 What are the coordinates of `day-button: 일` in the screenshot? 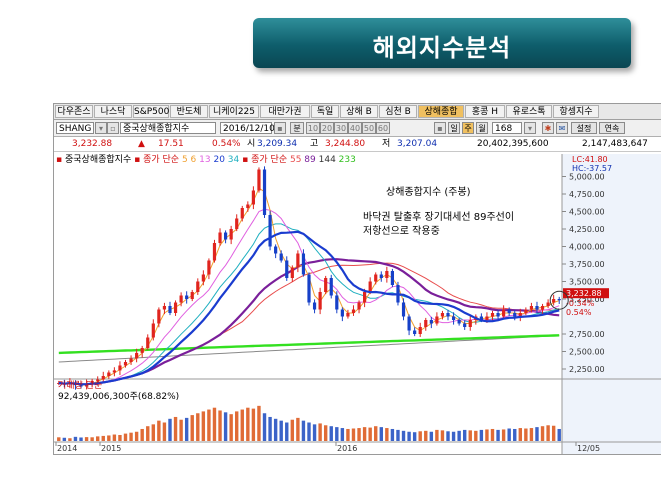 It's located at (454, 128).